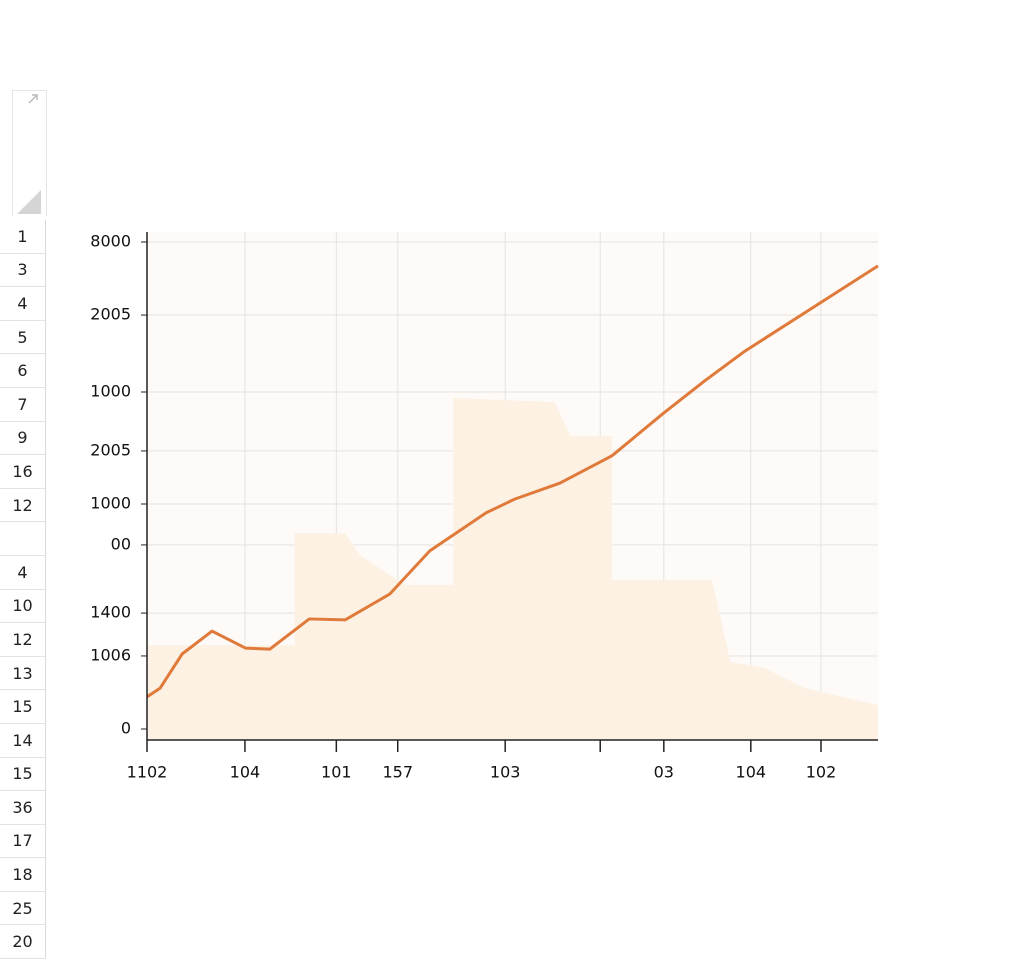 This screenshot has height=960, width=1024. What do you see at coordinates (23, 673) in the screenshot?
I see `row-header: 13` at bounding box center [23, 673].